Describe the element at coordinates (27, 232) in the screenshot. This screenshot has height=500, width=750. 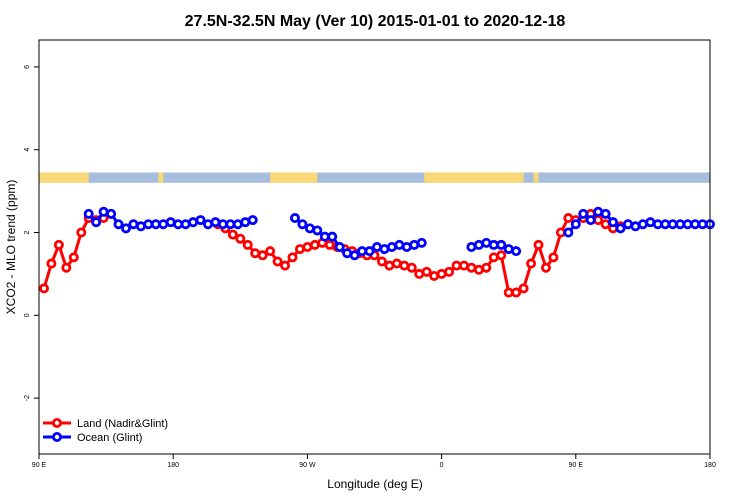
I see `y-tick-label: 2` at that location.